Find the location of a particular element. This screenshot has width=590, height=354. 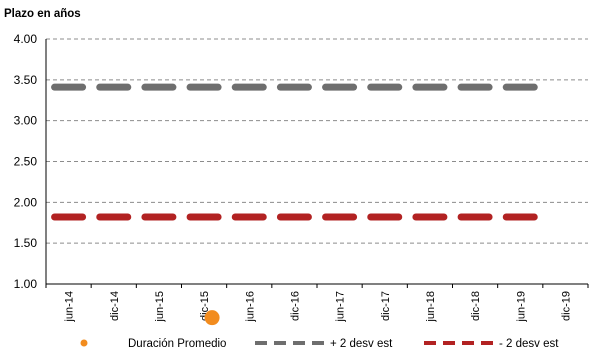

legend-item: + 2 desv est is located at coordinates (324, 344).